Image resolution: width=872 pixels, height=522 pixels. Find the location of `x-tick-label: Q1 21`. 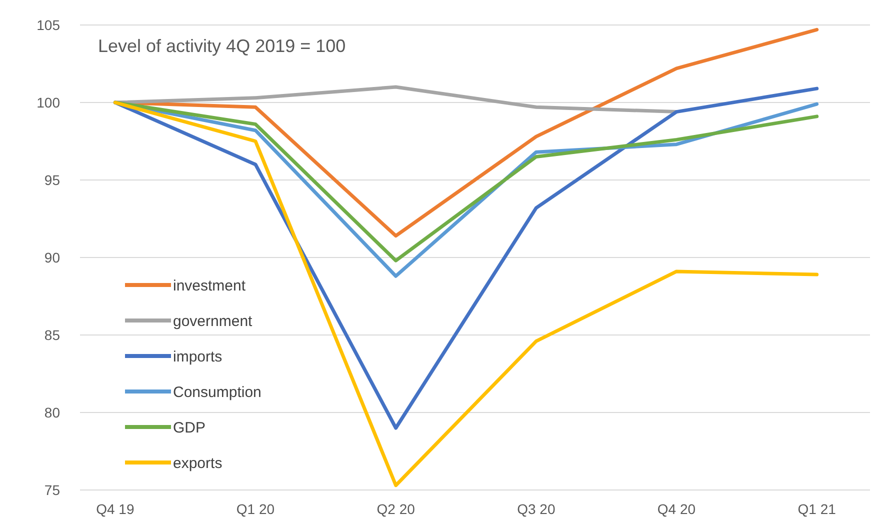

x-tick-label: Q1 21 is located at coordinates (817, 509).